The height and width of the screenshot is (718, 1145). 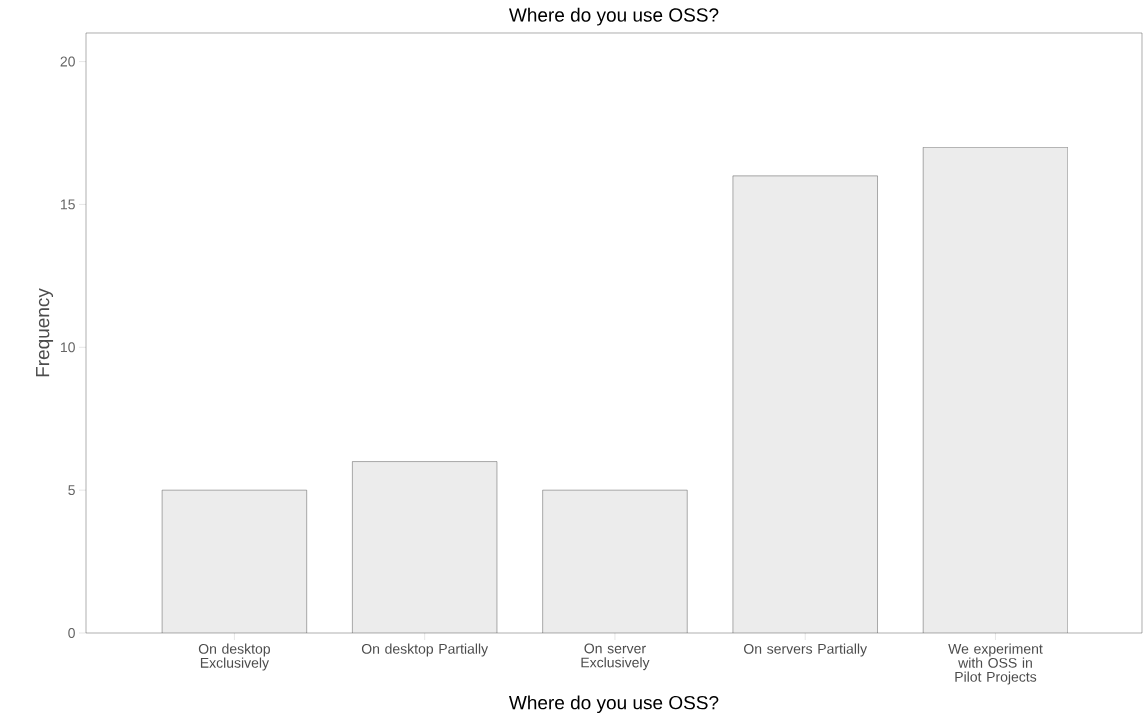 I want to click on chart-title: Where do you use OSS?, so click(x=613, y=16).